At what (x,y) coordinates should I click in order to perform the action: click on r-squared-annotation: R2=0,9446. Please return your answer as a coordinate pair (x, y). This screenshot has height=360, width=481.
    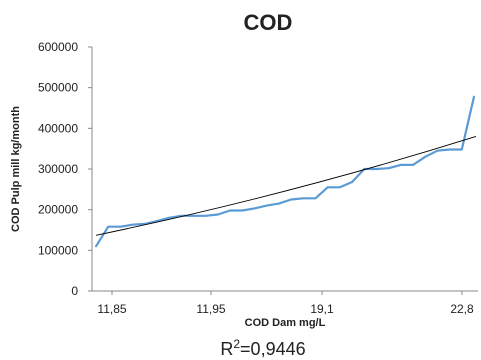
    Looking at the image, I should click on (262, 348).